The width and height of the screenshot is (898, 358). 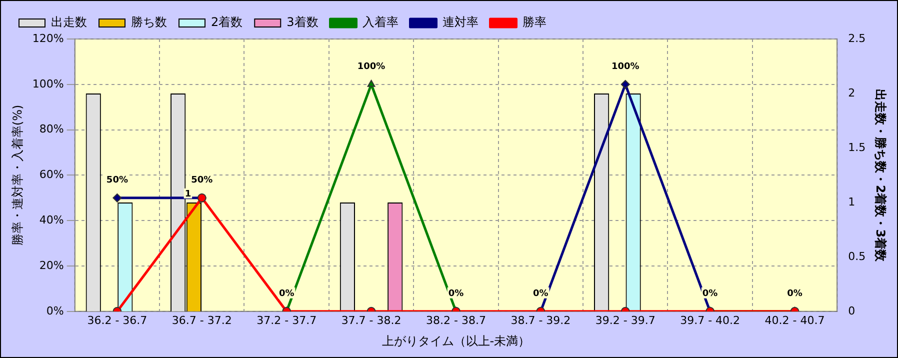 I want to click on x-axis-title: 上がりタイム（以上-未満）, so click(x=456, y=341).